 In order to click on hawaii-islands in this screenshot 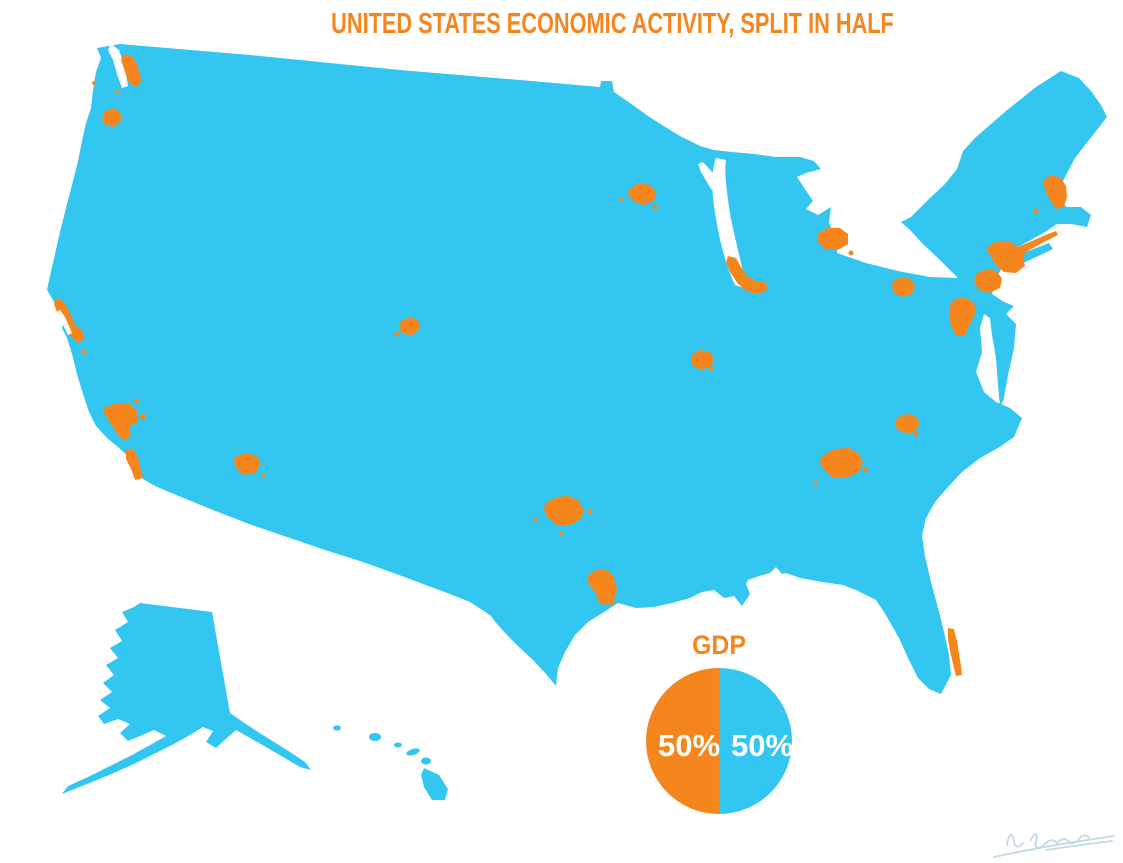, I will do `click(390, 762)`.